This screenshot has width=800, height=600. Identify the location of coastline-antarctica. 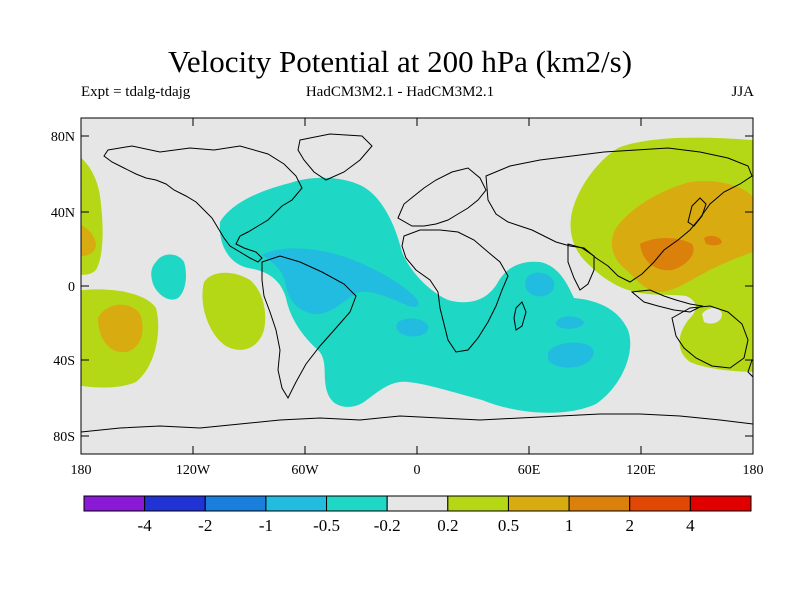
(417, 423).